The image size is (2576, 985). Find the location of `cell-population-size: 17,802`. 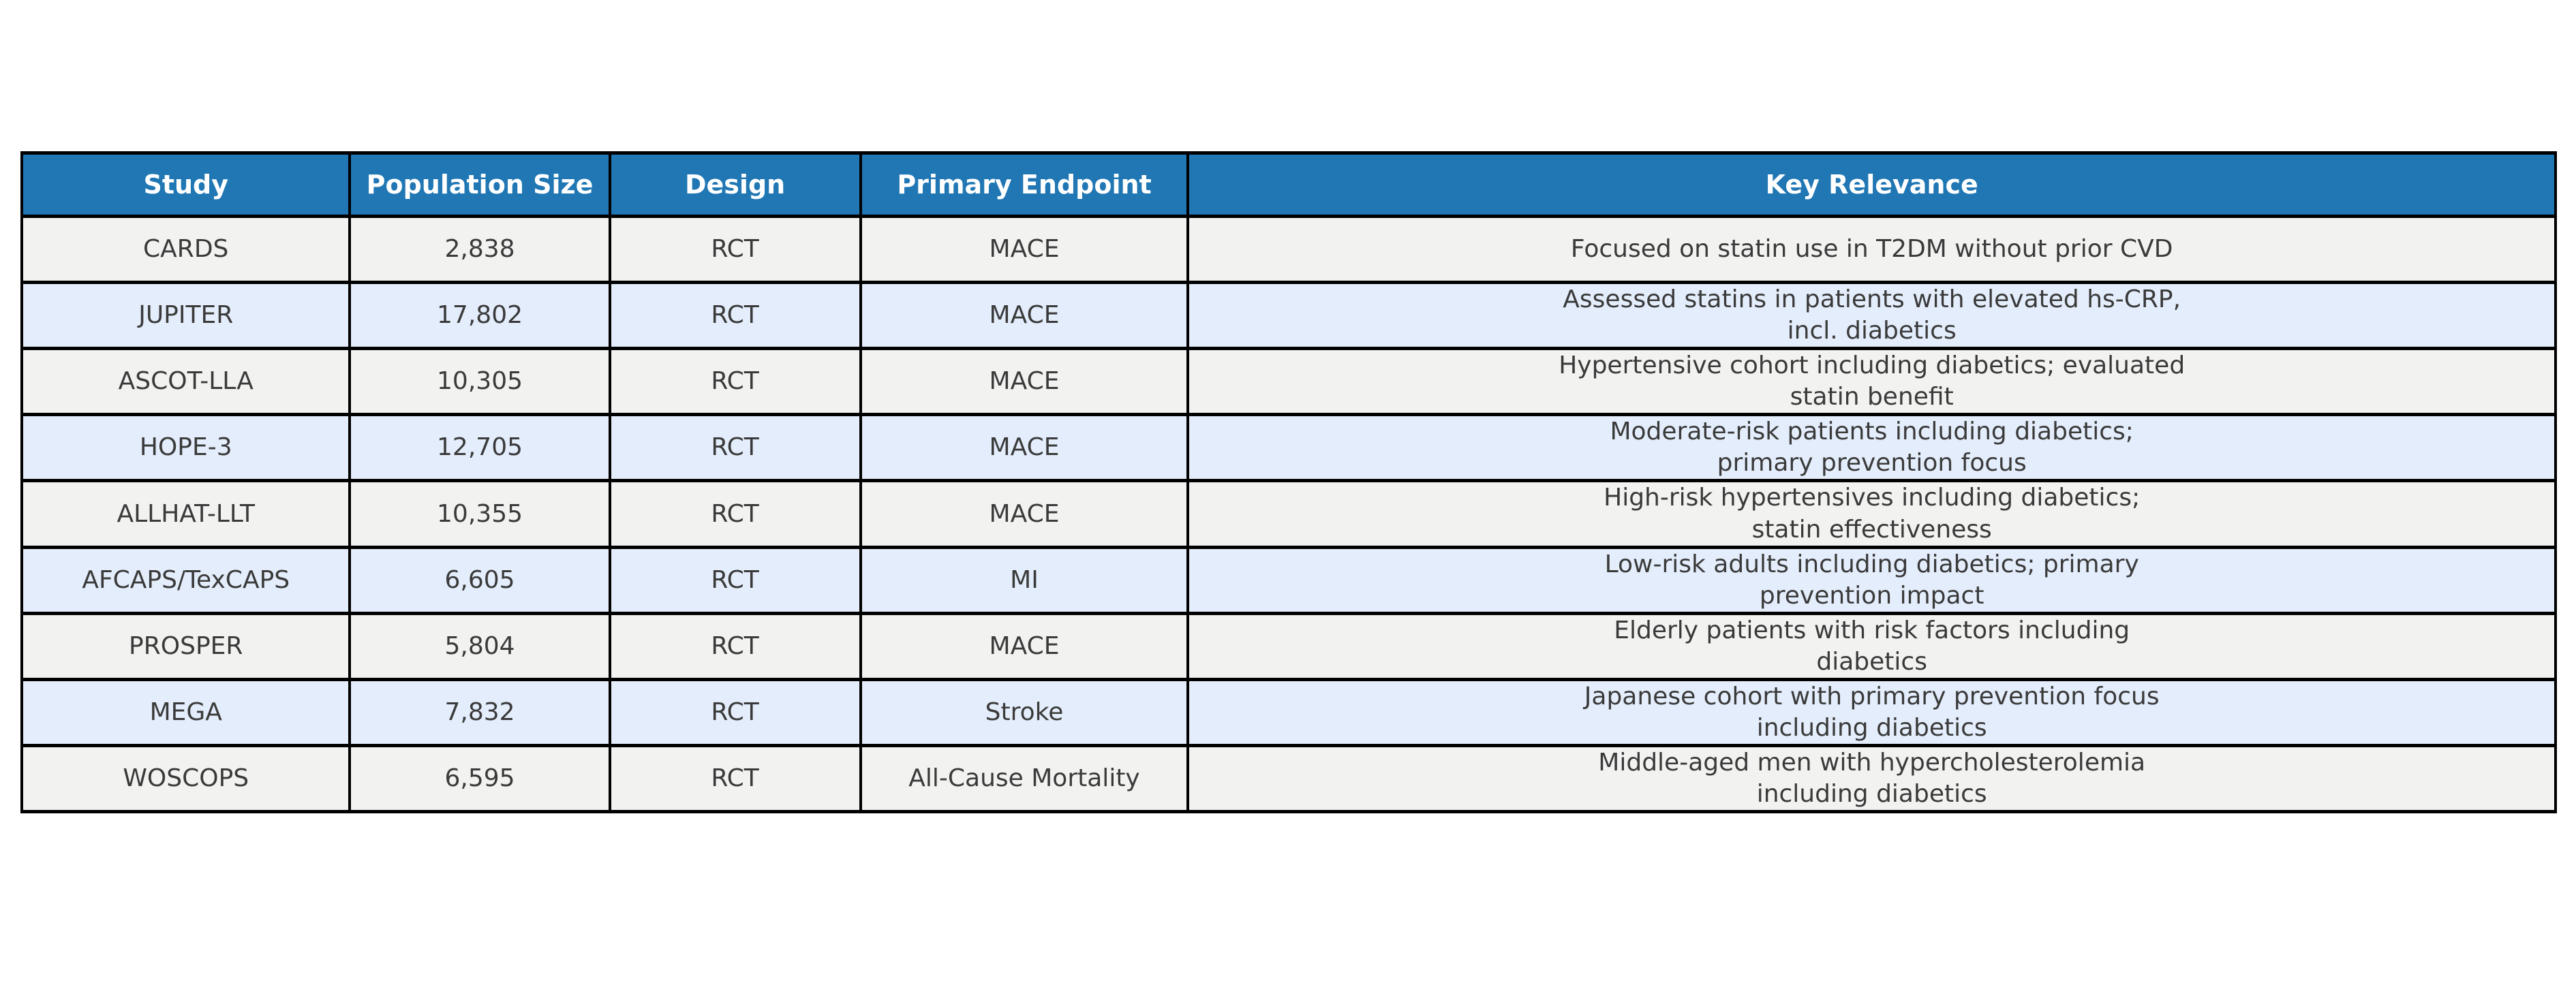

cell-population-size: 17,802 is located at coordinates (479, 315).